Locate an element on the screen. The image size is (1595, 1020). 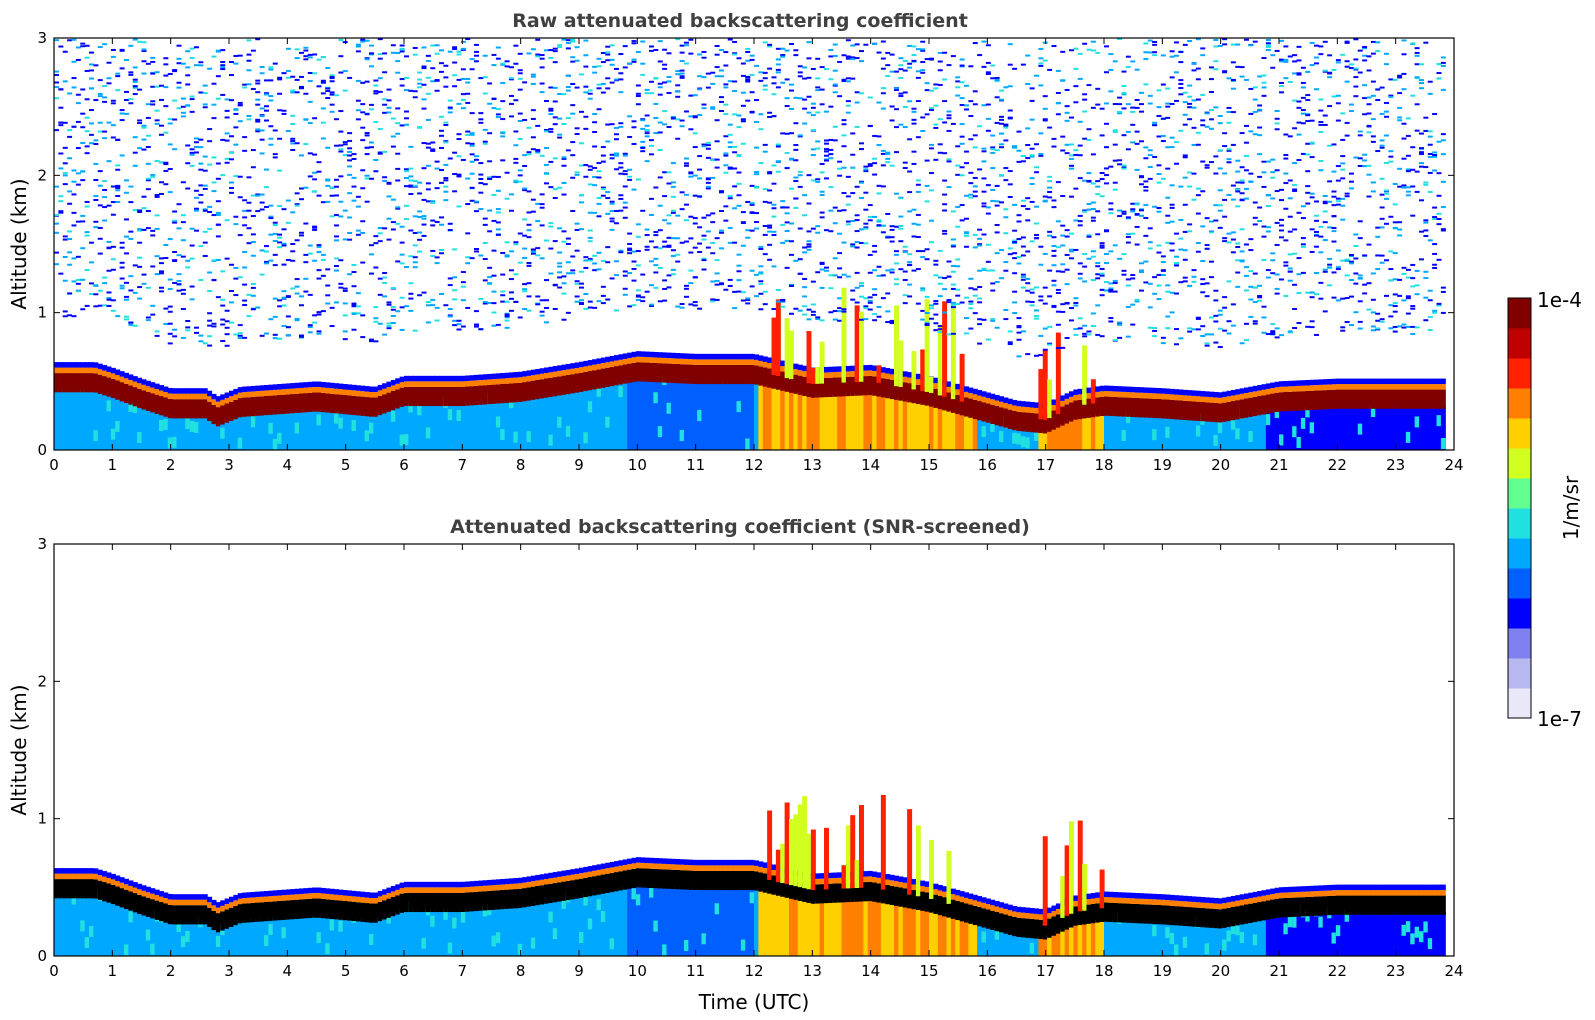
colorbar: 1e-4 1e-7 1/m/sr is located at coordinates (1545, 509).